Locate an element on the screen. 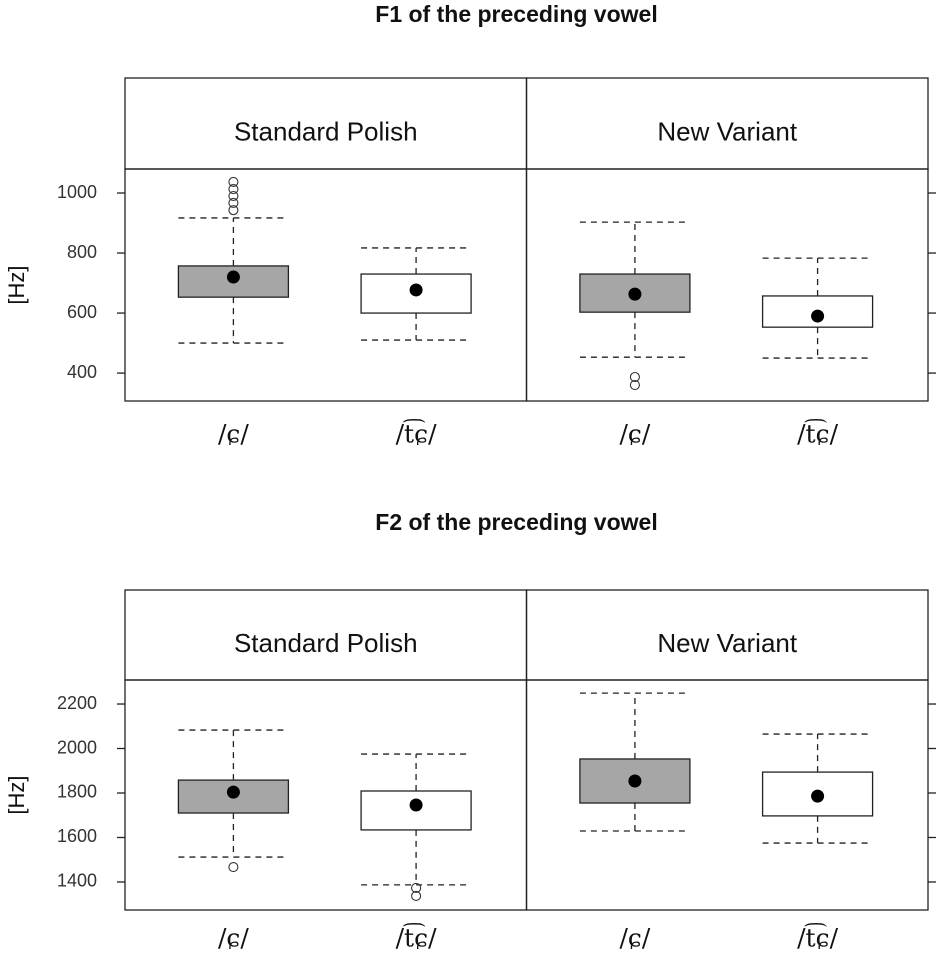 The image size is (944, 965). y-tick-label: 400 is located at coordinates (82, 372).